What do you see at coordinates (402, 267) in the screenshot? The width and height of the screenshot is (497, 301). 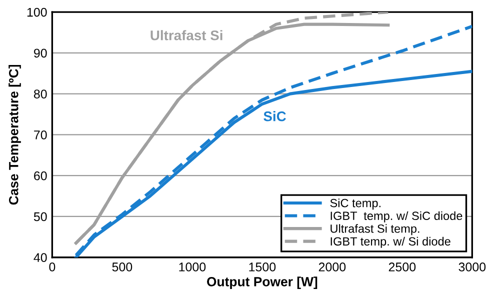 I see `x-tick-label: 2500` at bounding box center [402, 267].